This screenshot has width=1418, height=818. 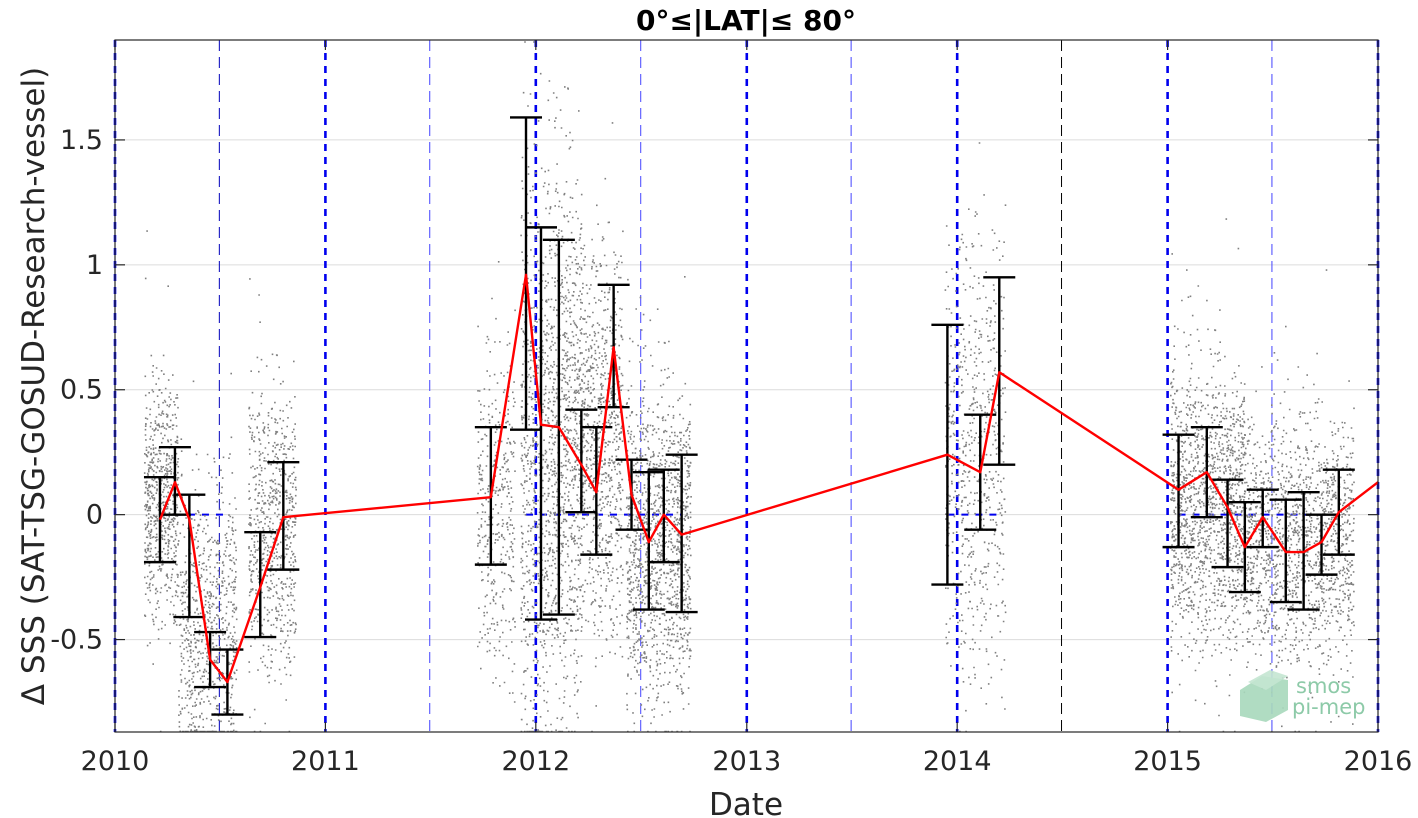 I want to click on x-tick-label: 2012, so click(x=535, y=761).